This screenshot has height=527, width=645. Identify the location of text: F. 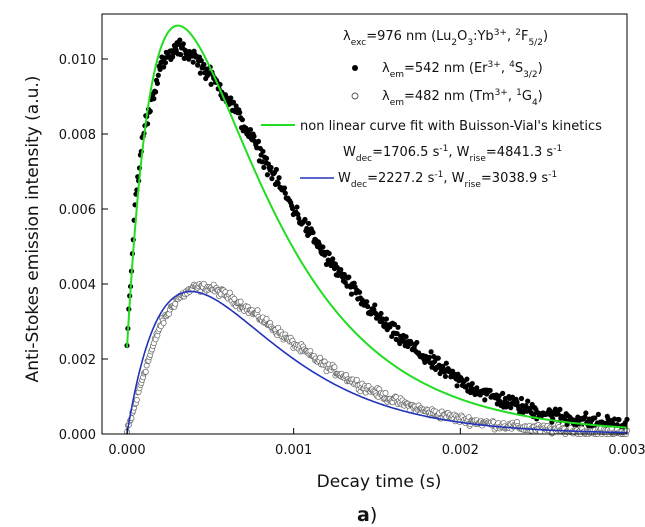
(524, 36).